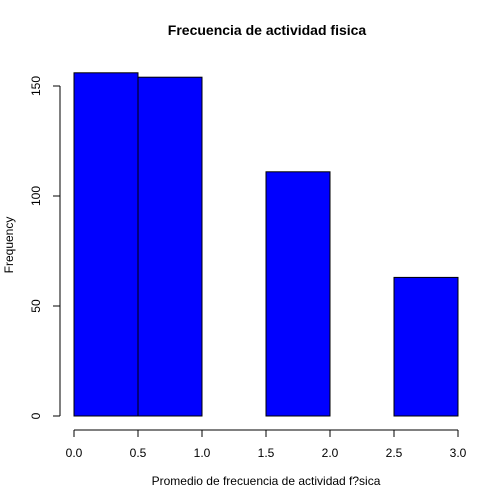 The height and width of the screenshot is (504, 504). Describe the element at coordinates (36, 415) in the screenshot. I see `y-tick-label-0: 0` at that location.